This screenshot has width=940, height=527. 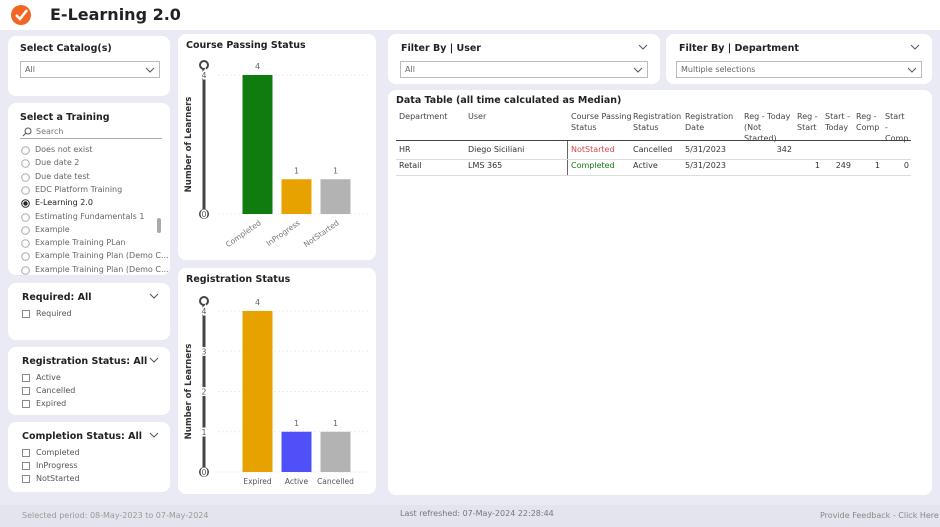 I want to click on column-header: Course Passing Status, so click(x=601, y=122).